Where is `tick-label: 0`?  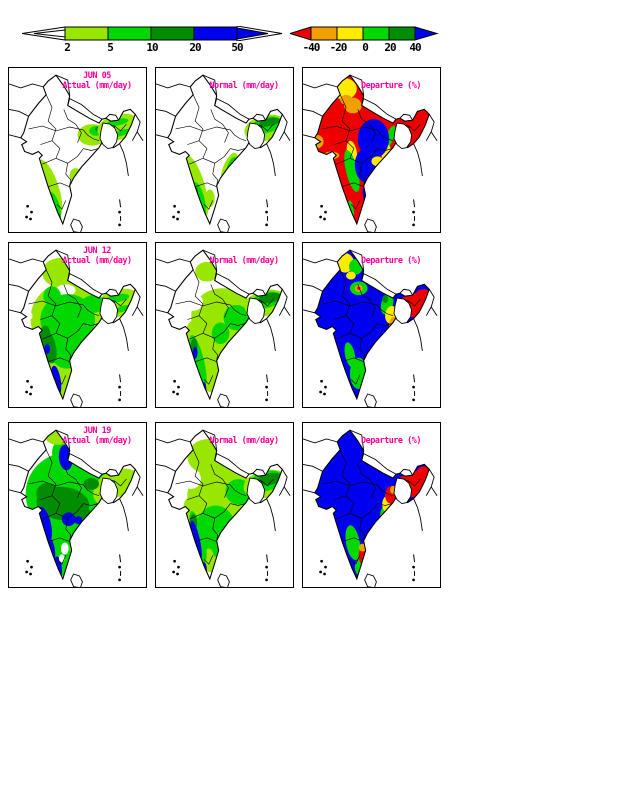 tick-label: 0 is located at coordinates (365, 47).